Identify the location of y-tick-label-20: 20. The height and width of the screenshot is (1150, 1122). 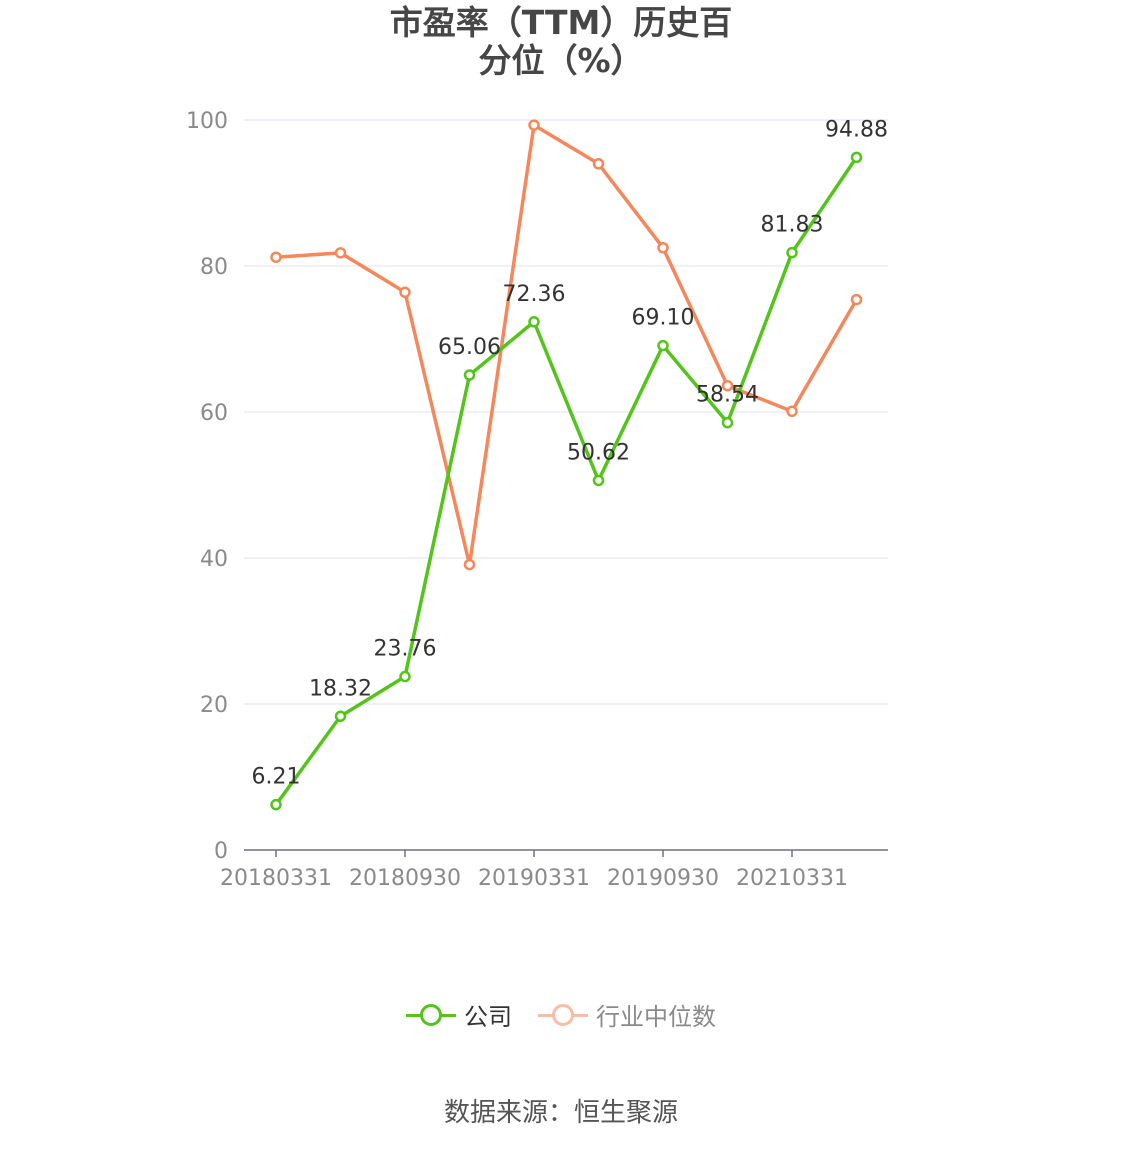
(214, 705).